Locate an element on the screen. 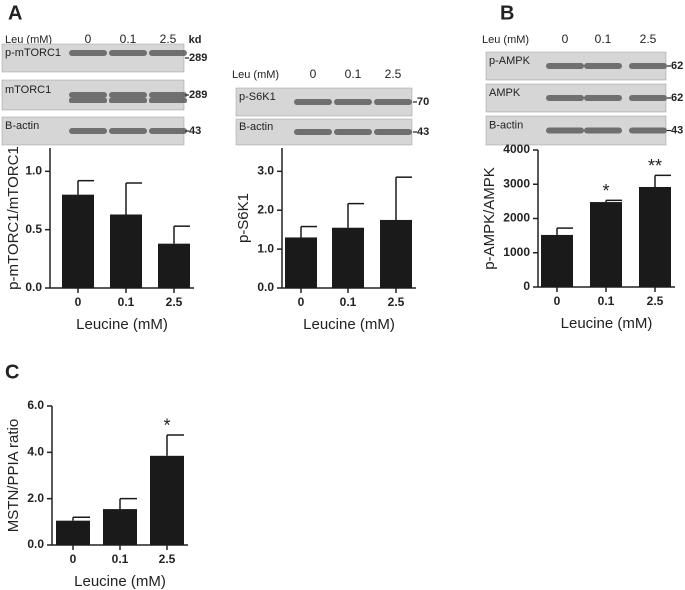  y-tick-label: 4000 is located at coordinates (516, 149).